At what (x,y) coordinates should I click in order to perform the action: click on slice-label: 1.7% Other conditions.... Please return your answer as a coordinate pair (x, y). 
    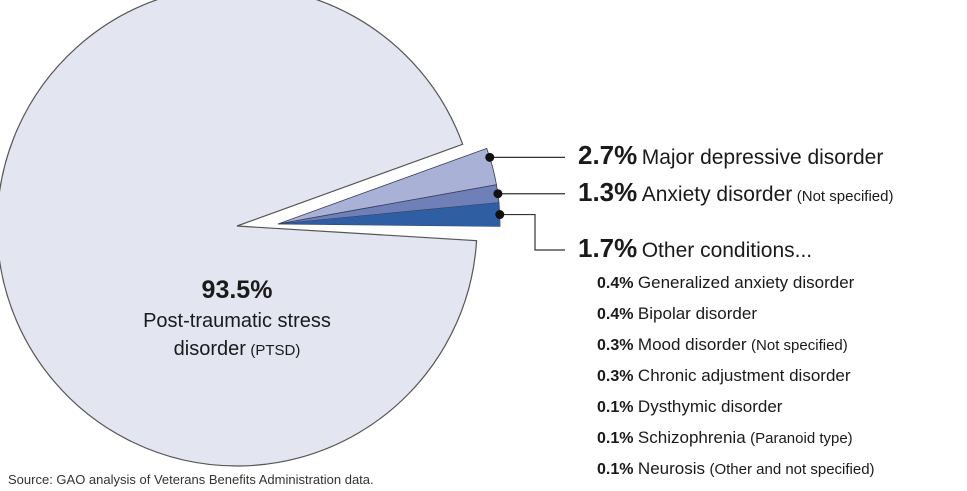
    Looking at the image, I should click on (695, 248).